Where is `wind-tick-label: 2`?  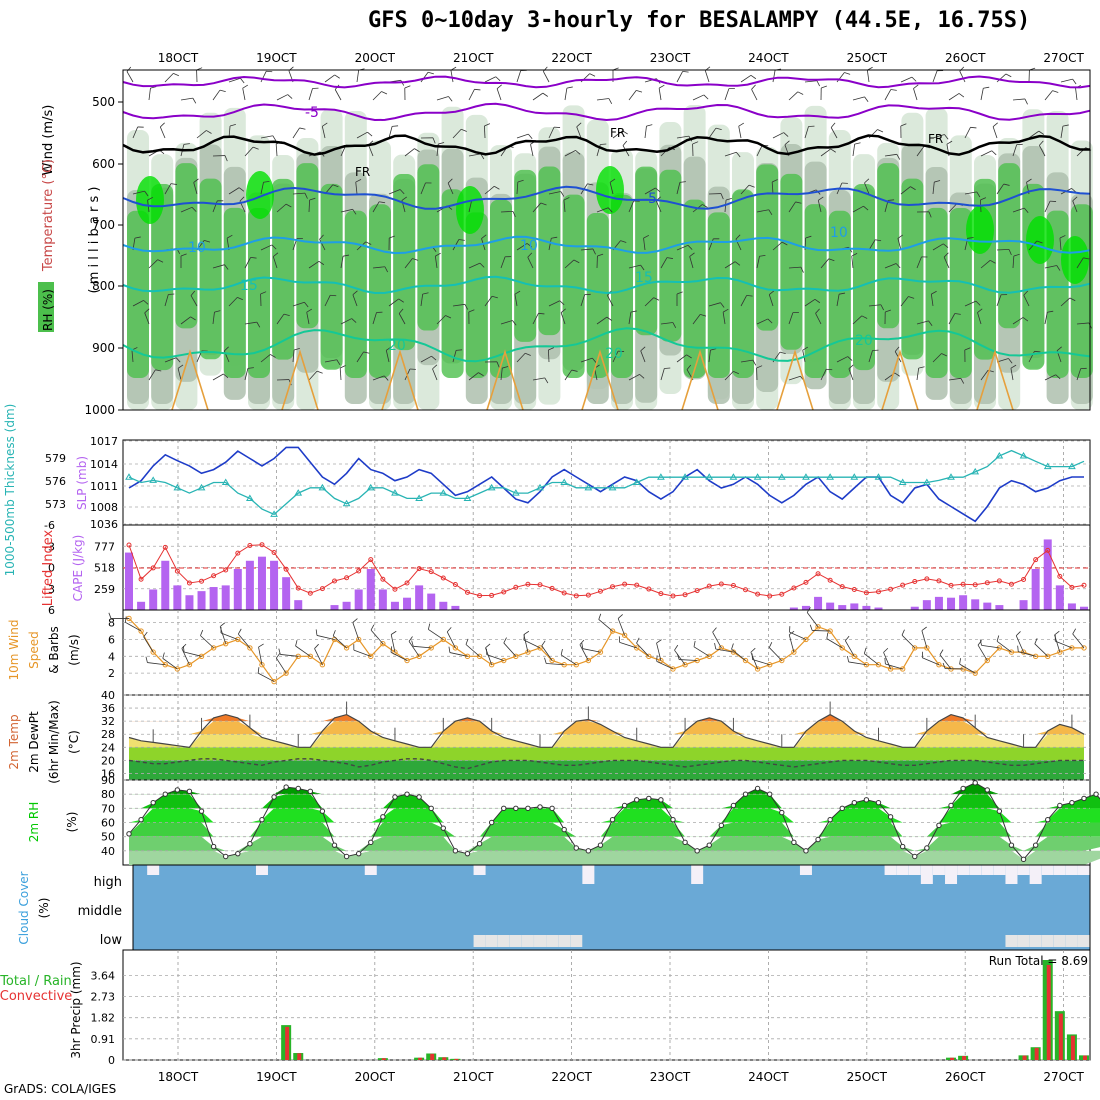 wind-tick-label: 2 is located at coordinates (111, 673).